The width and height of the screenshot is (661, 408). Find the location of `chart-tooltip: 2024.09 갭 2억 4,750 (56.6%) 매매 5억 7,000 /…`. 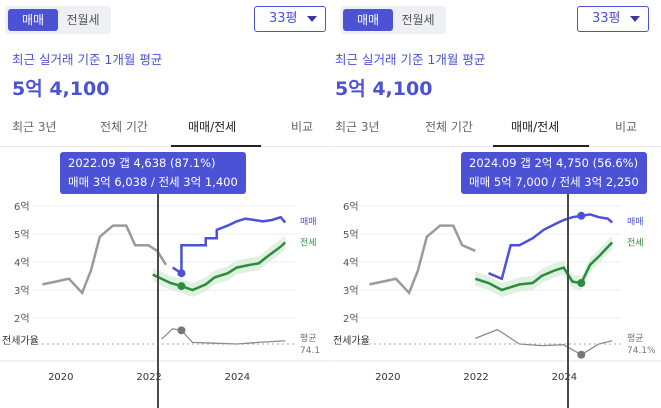

chart-tooltip: 2024.09 갭 2억 4,750 (56.6%) 매매 5억 7,000 /… is located at coordinates (554, 173).